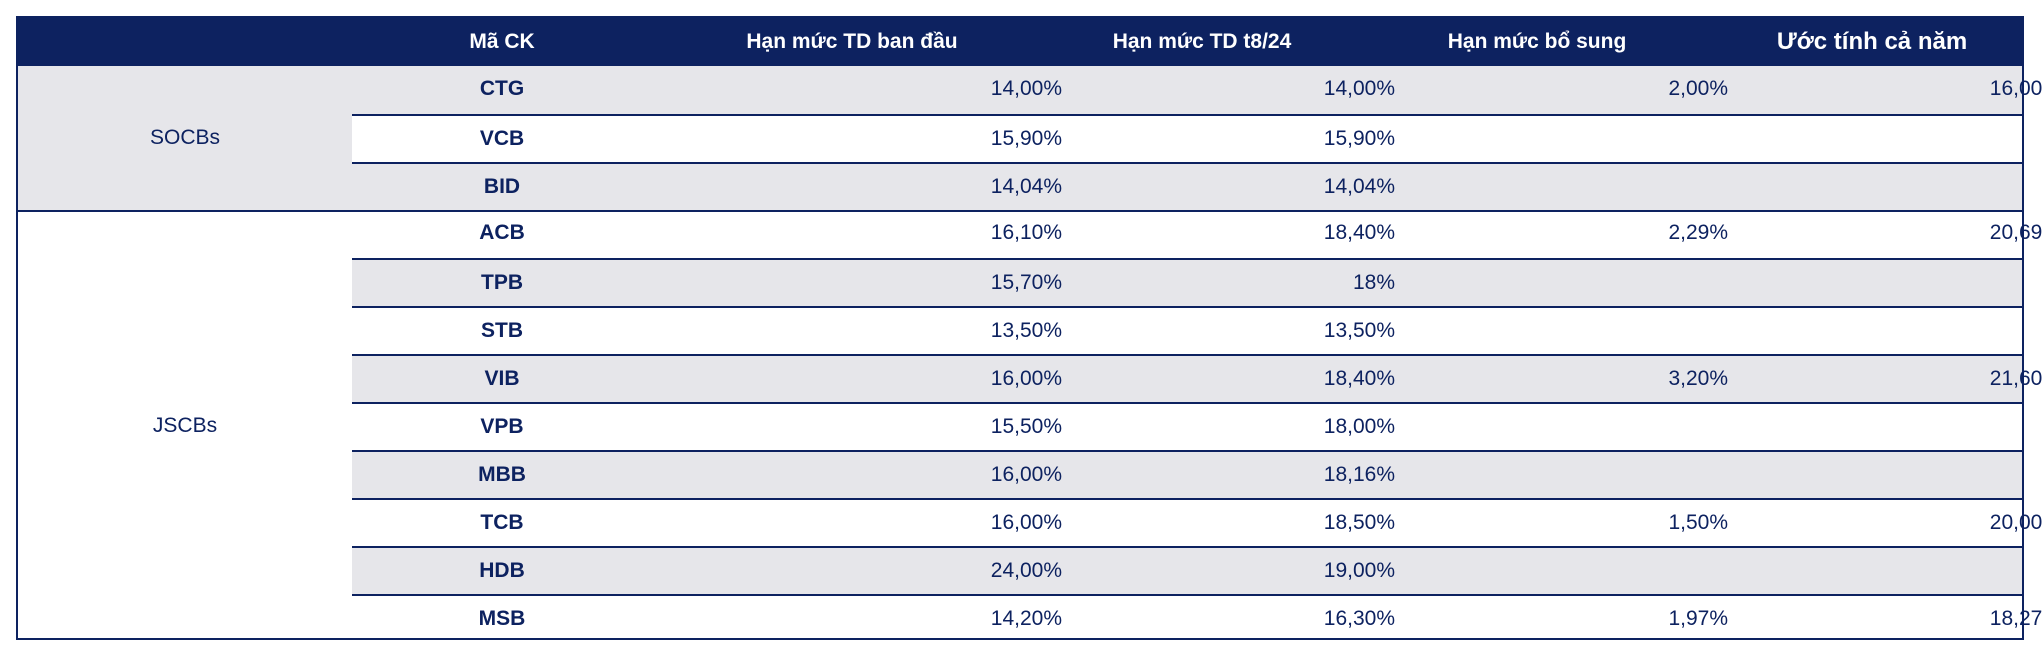  Describe the element at coordinates (502, 186) in the screenshot. I see `cell-code: BID` at that location.